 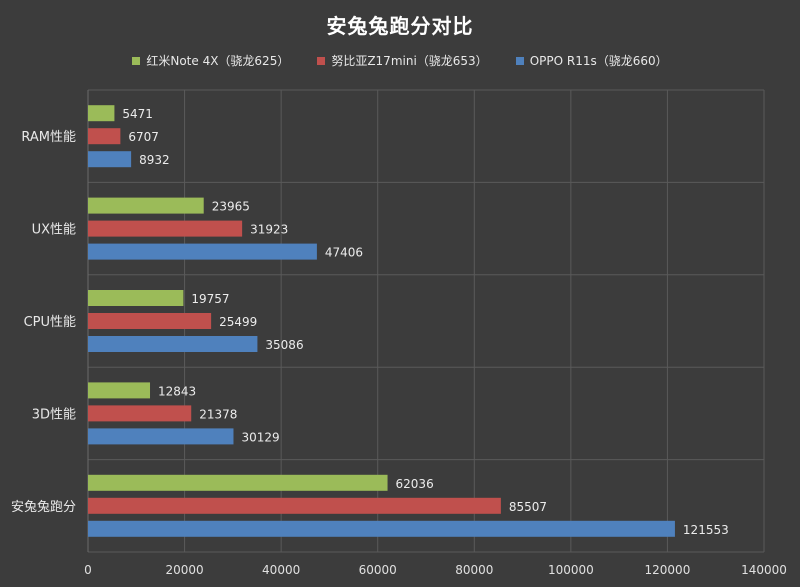 I want to click on legend-item-series-0: 红米Note 4X（骁龙625）, so click(x=210, y=60).